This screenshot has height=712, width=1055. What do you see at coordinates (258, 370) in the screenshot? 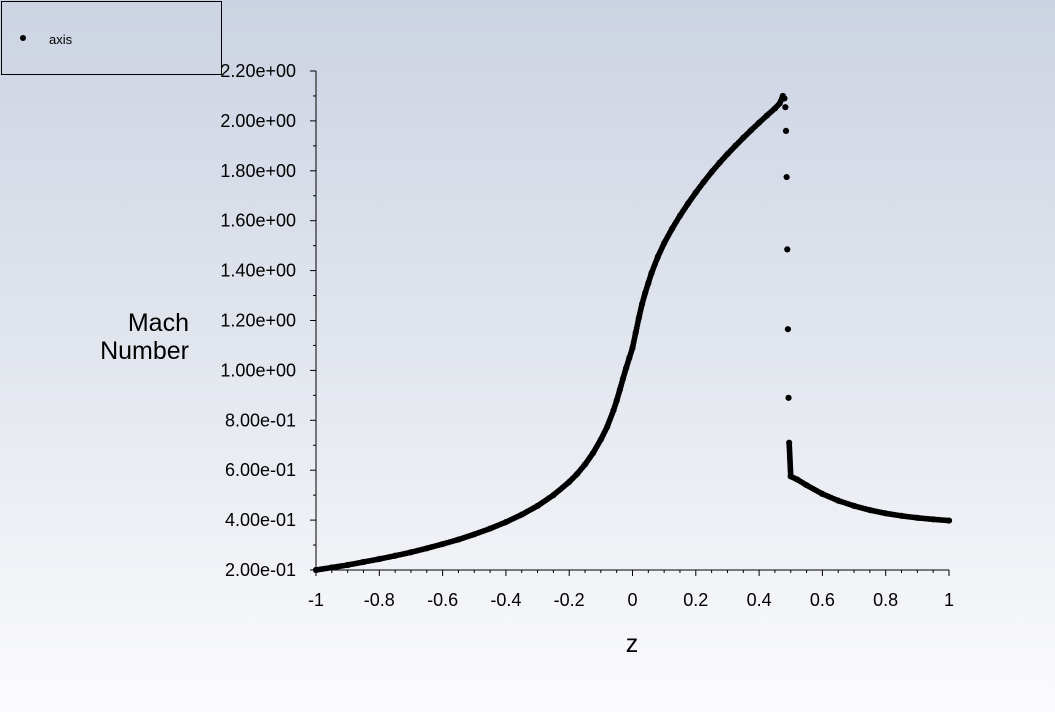
I see `y-tick-label: 1.00e+00` at bounding box center [258, 370].